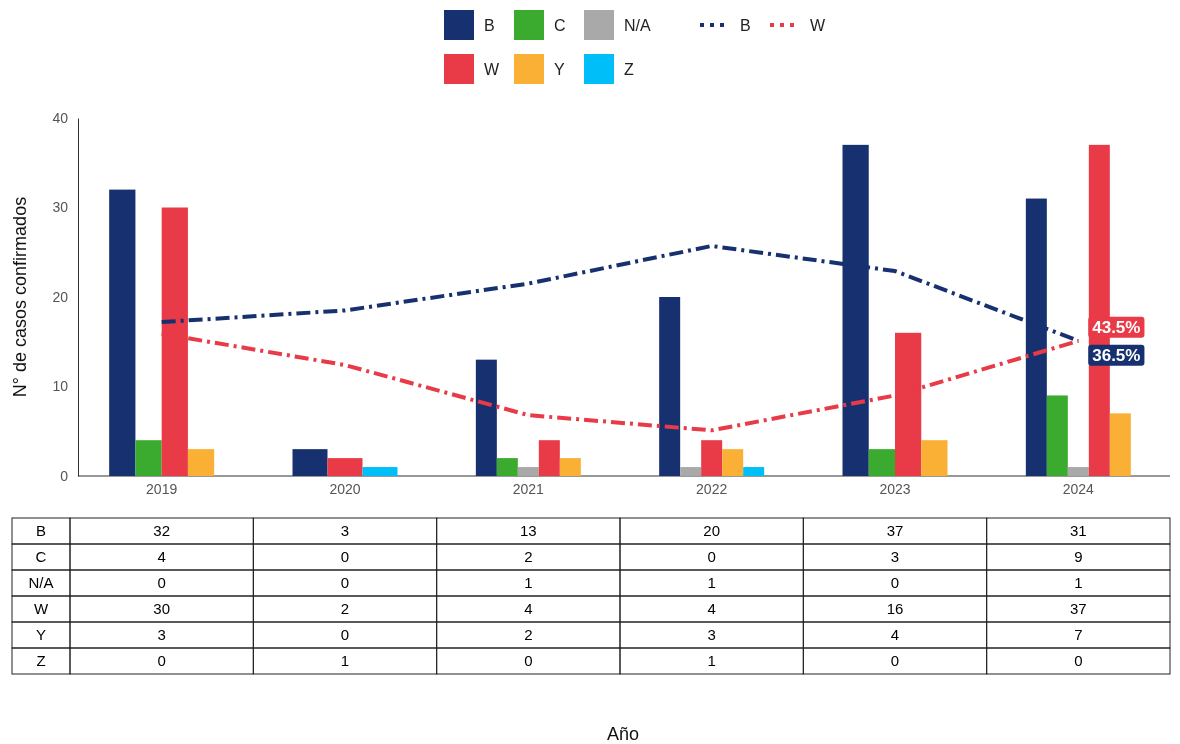 The image size is (1180, 744). What do you see at coordinates (60, 386) in the screenshot?
I see `y-tick-label: 10` at bounding box center [60, 386].